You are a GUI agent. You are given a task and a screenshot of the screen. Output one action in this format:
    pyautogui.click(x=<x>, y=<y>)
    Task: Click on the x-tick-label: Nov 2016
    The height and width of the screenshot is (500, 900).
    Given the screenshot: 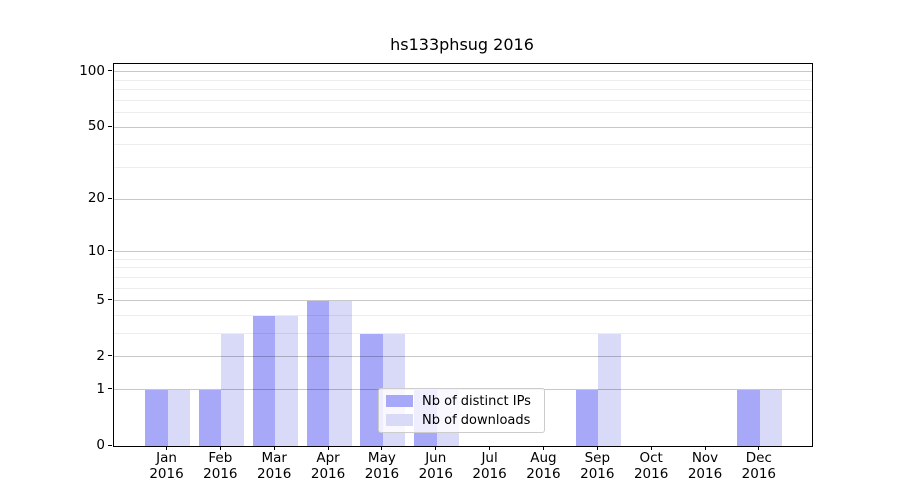 What is the action you would take?
    pyautogui.click(x=705, y=466)
    